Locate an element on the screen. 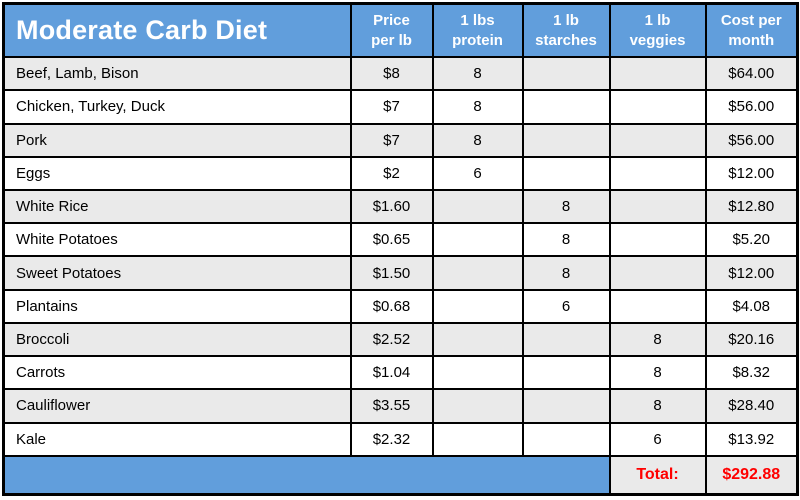 The height and width of the screenshot is (500, 800). food-name: White Potatoes is located at coordinates (177, 240).